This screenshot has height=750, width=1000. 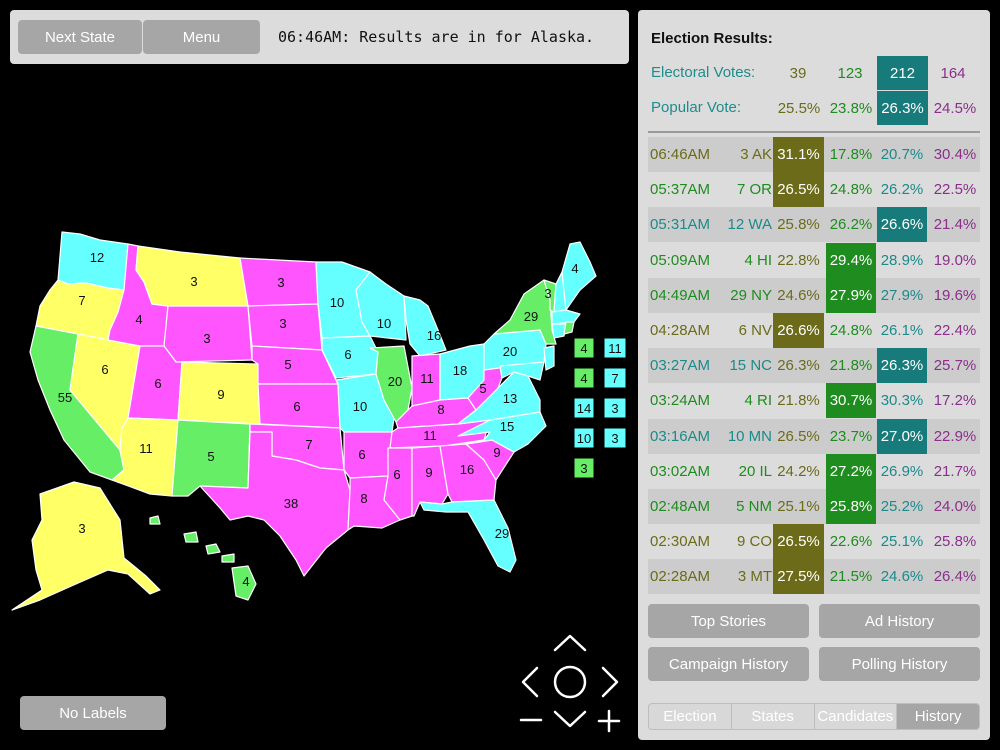 I want to click on box-de, so click(x=615, y=408).